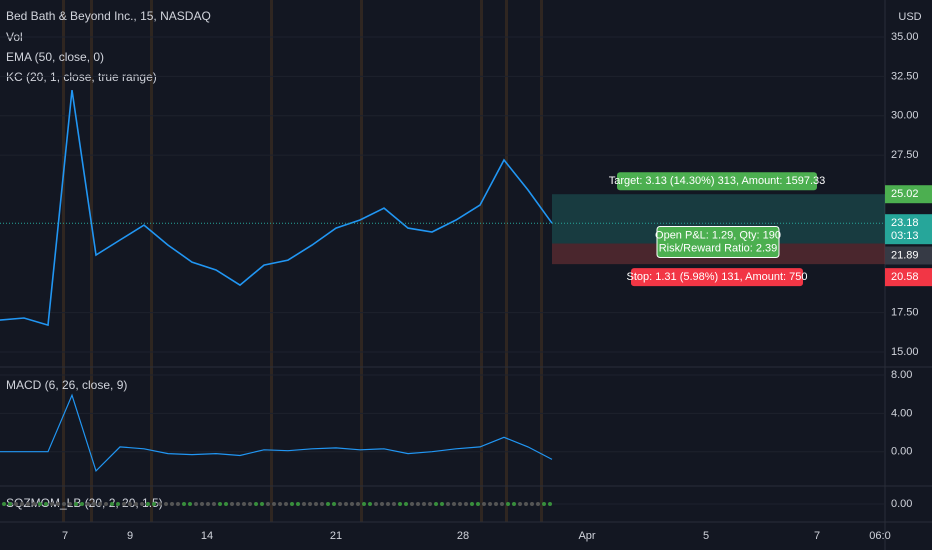  Describe the element at coordinates (908, 194) in the screenshot. I see `target-price-tag-bg` at that location.